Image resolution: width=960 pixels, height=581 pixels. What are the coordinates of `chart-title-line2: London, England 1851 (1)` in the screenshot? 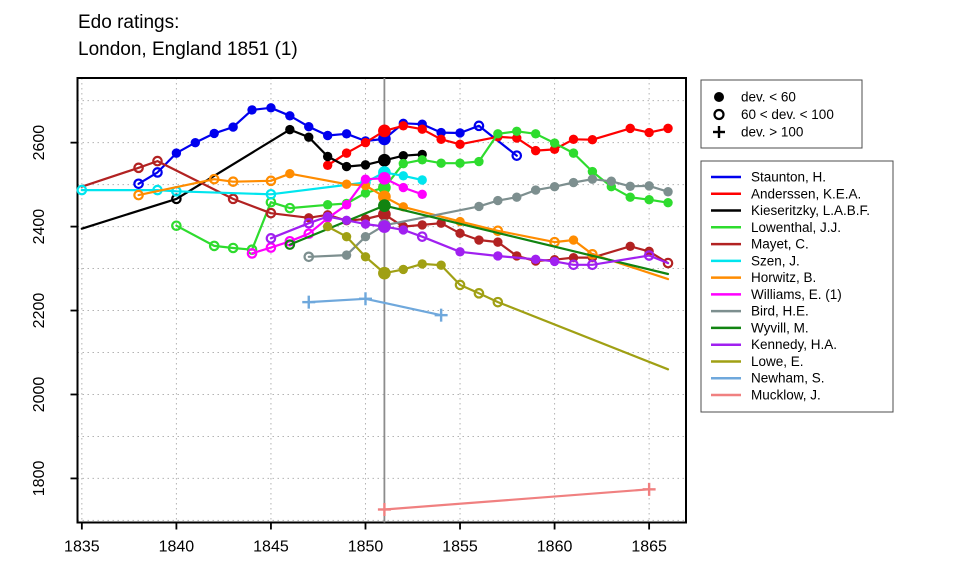 It's located at (188, 49).